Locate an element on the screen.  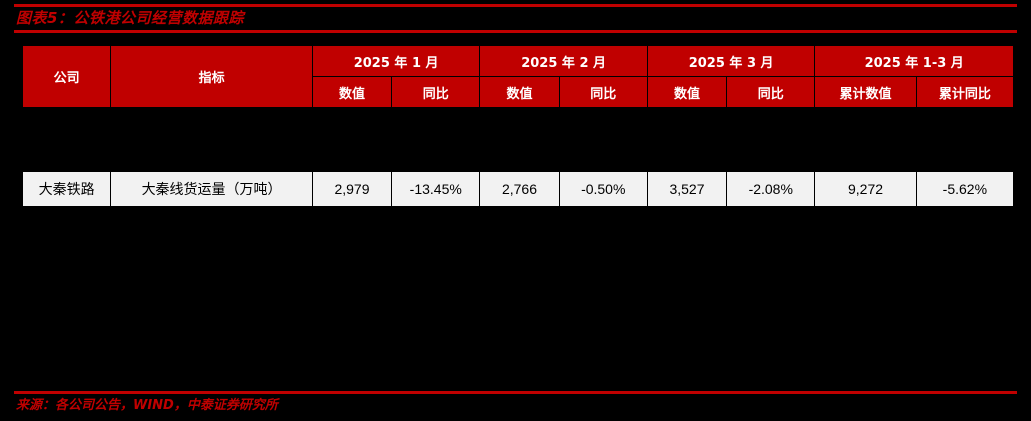
column-header-group-jan: 2025 年 1 月 is located at coordinates (396, 61).